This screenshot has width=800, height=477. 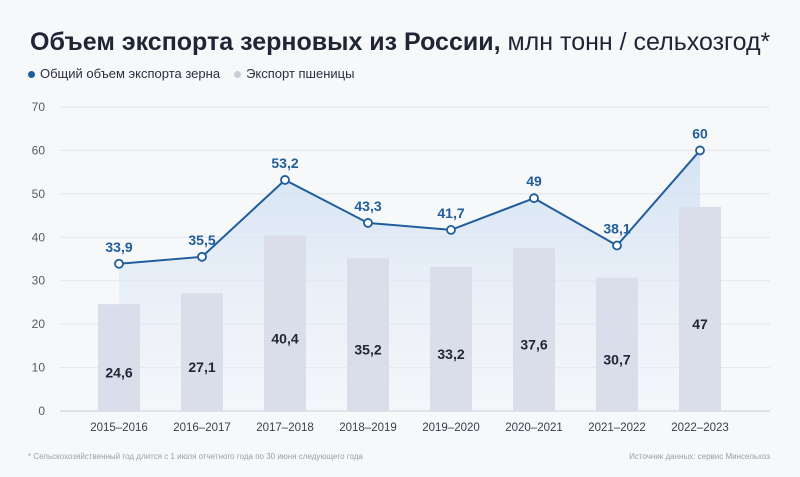 What do you see at coordinates (450, 213) in the screenshot?
I see `line-value-label: 41,7` at bounding box center [450, 213].